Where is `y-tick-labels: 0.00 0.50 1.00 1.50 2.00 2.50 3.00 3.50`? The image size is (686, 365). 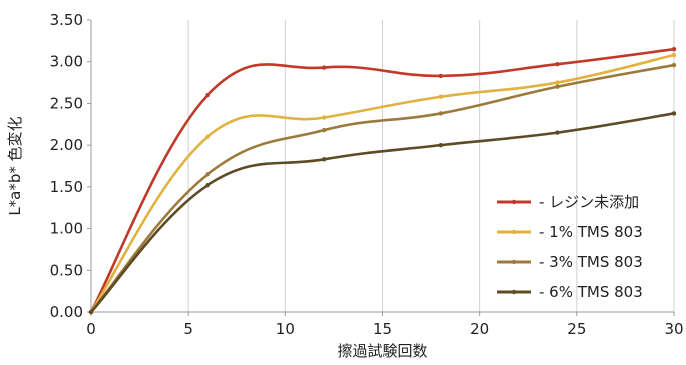
y-tick-labels: 0.00 0.50 1.00 1.50 2.00 2.50 3.00 3.50 is located at coordinates (70, 166).